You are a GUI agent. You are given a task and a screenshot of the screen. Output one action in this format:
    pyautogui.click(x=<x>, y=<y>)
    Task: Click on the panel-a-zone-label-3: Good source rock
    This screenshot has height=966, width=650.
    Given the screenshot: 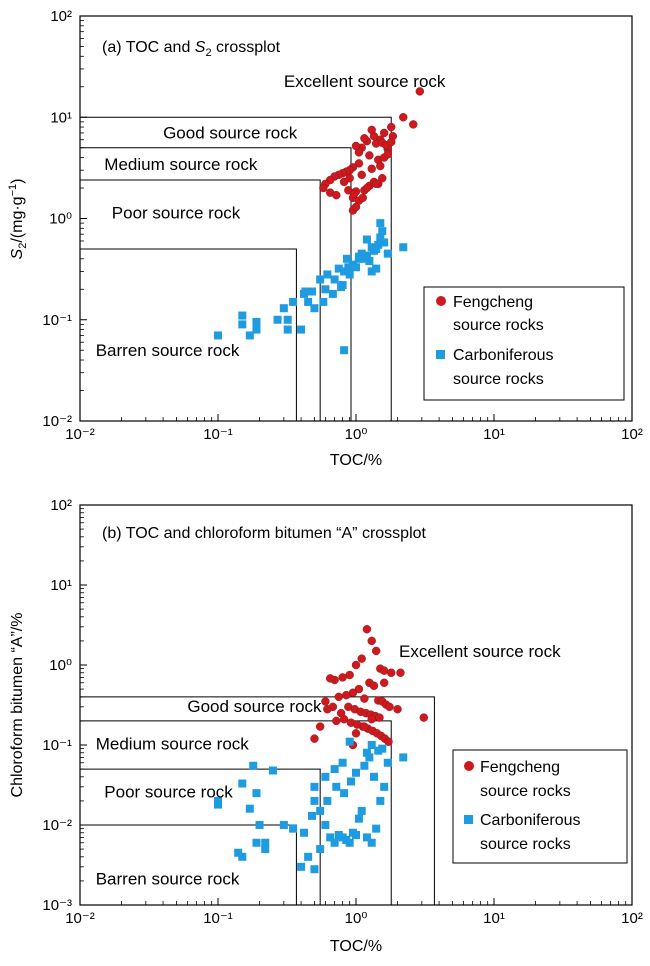 What is the action you would take?
    pyautogui.click(x=230, y=132)
    